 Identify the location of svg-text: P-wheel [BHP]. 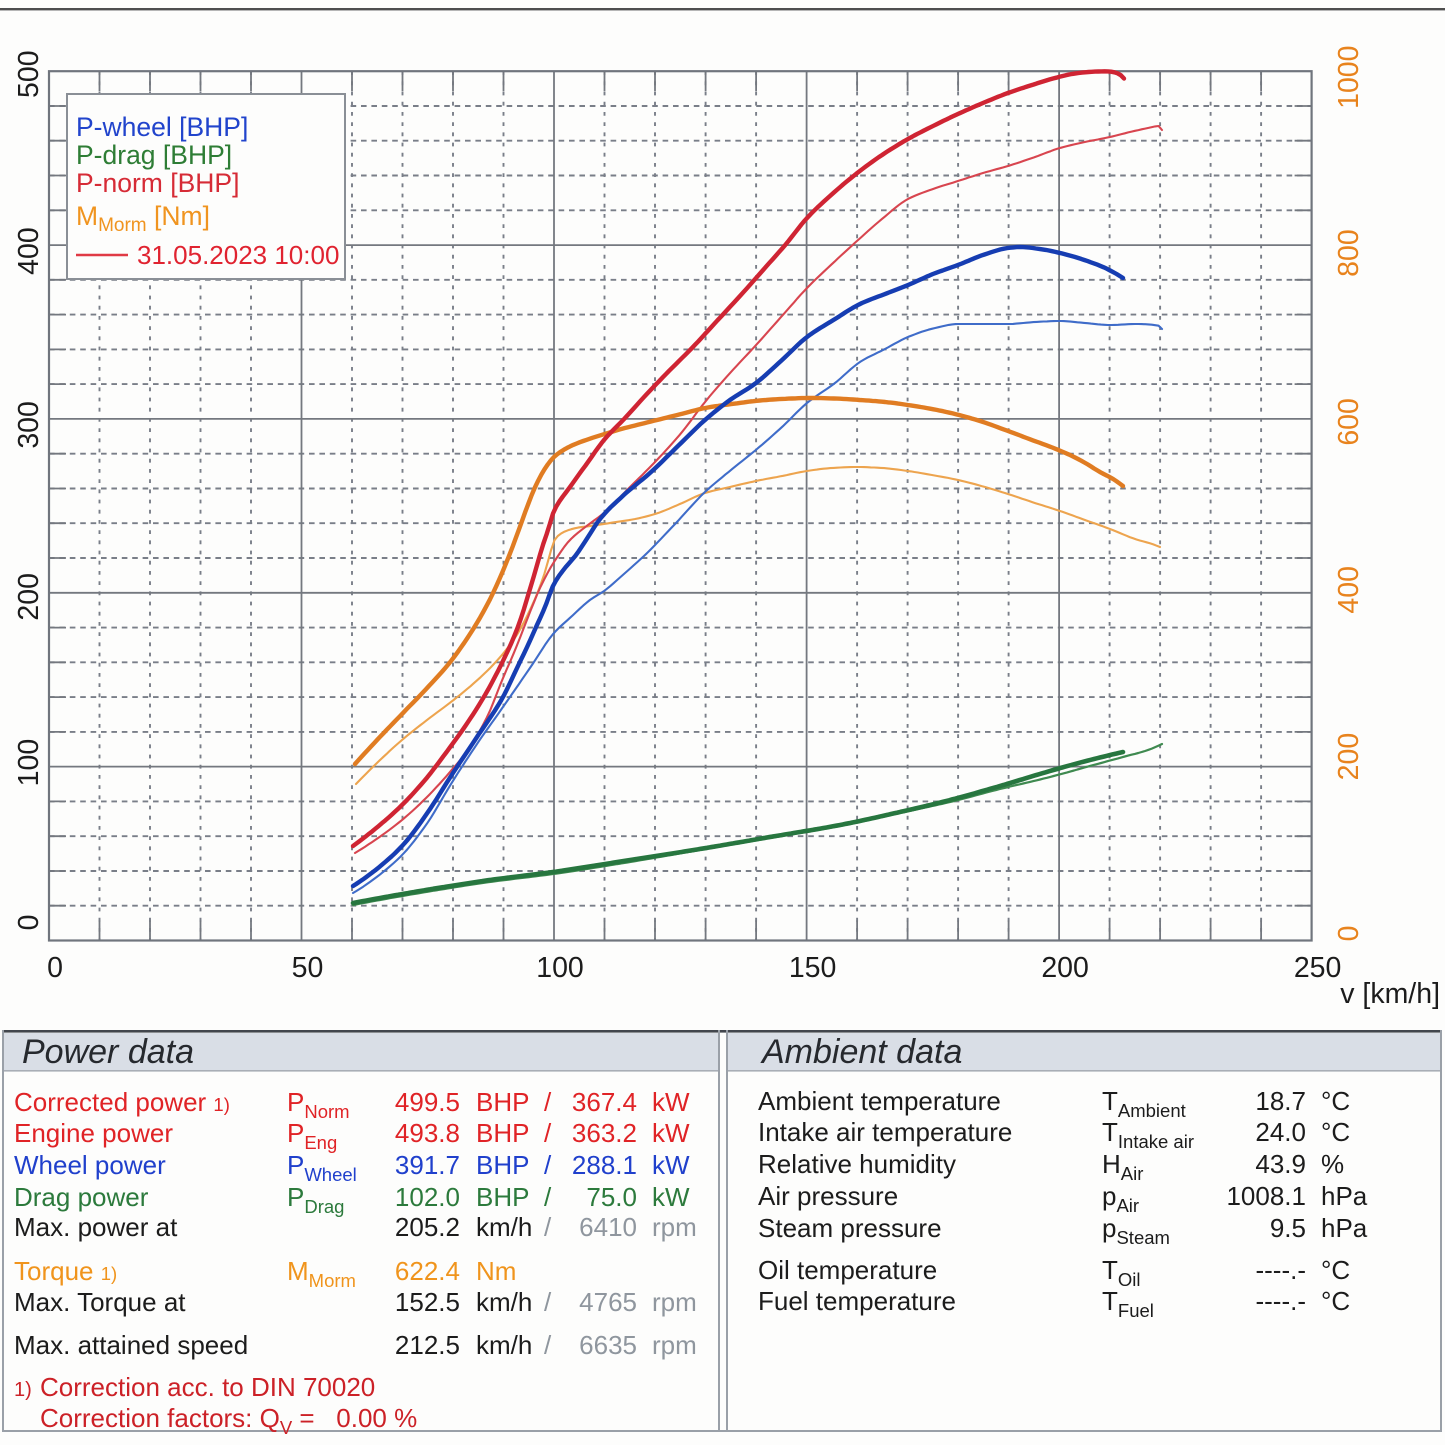
(162, 127).